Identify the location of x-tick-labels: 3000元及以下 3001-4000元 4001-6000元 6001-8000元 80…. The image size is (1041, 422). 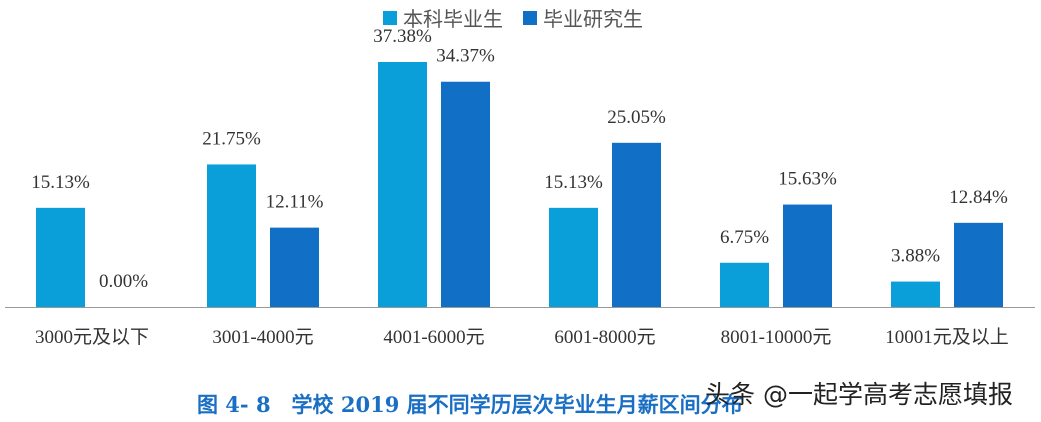
(522, 337).